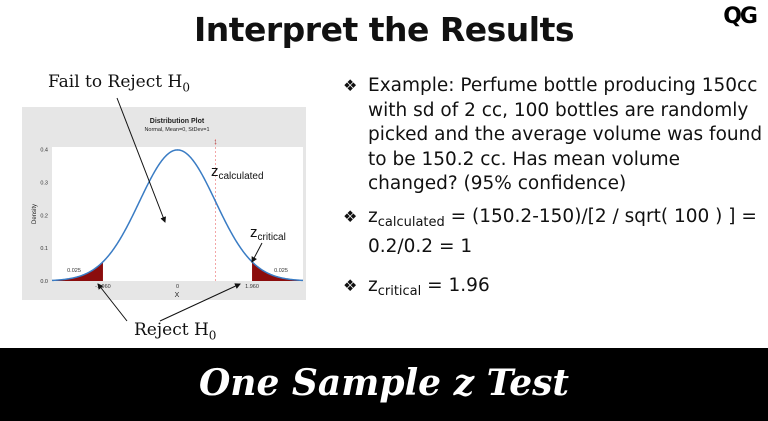 This screenshot has width=768, height=421. I want to click on y-tick-label: 0.4, so click(44, 151).